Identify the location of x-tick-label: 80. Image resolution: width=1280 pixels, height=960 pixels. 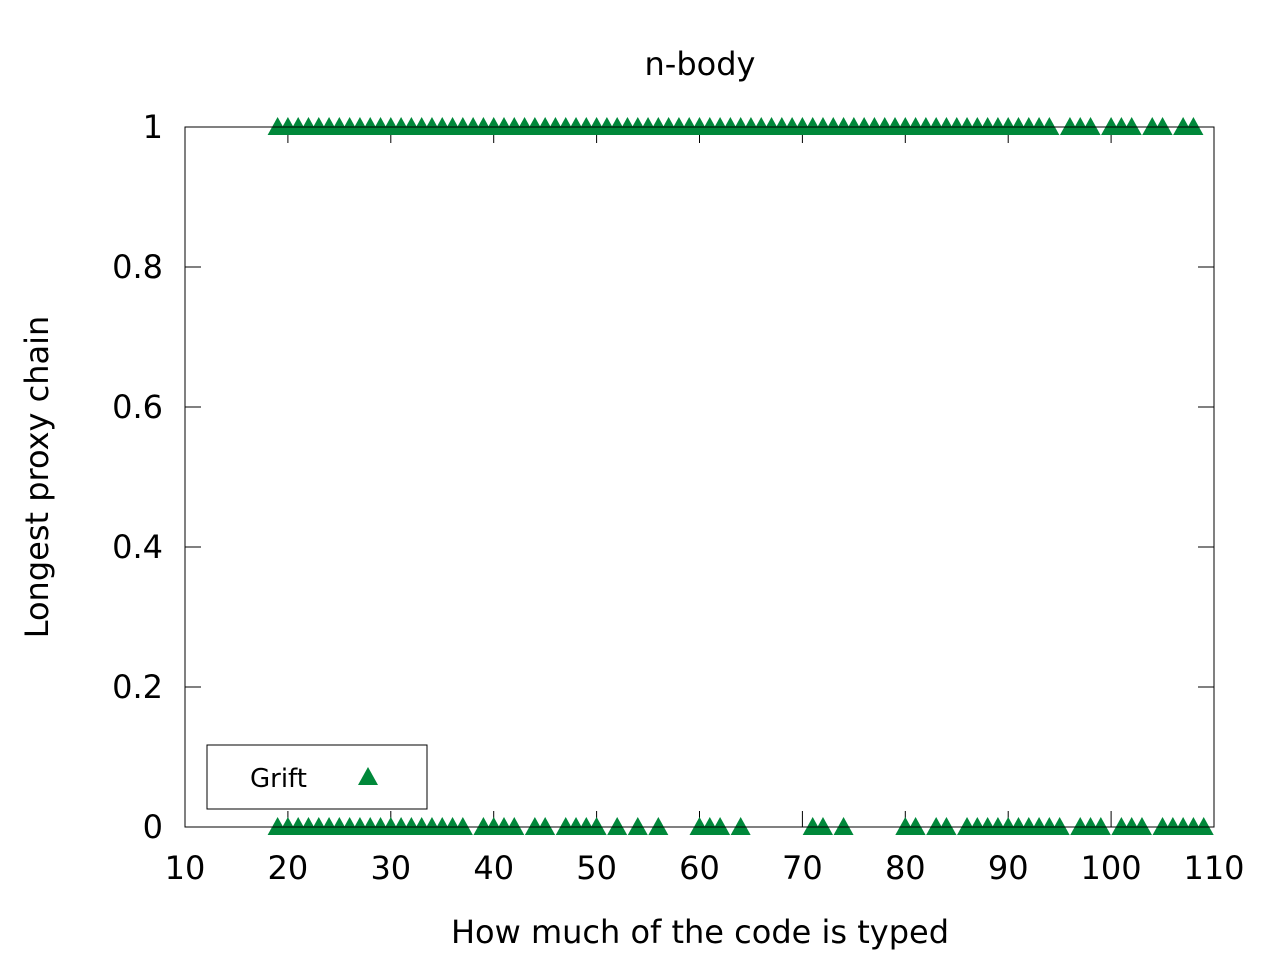
(905, 868).